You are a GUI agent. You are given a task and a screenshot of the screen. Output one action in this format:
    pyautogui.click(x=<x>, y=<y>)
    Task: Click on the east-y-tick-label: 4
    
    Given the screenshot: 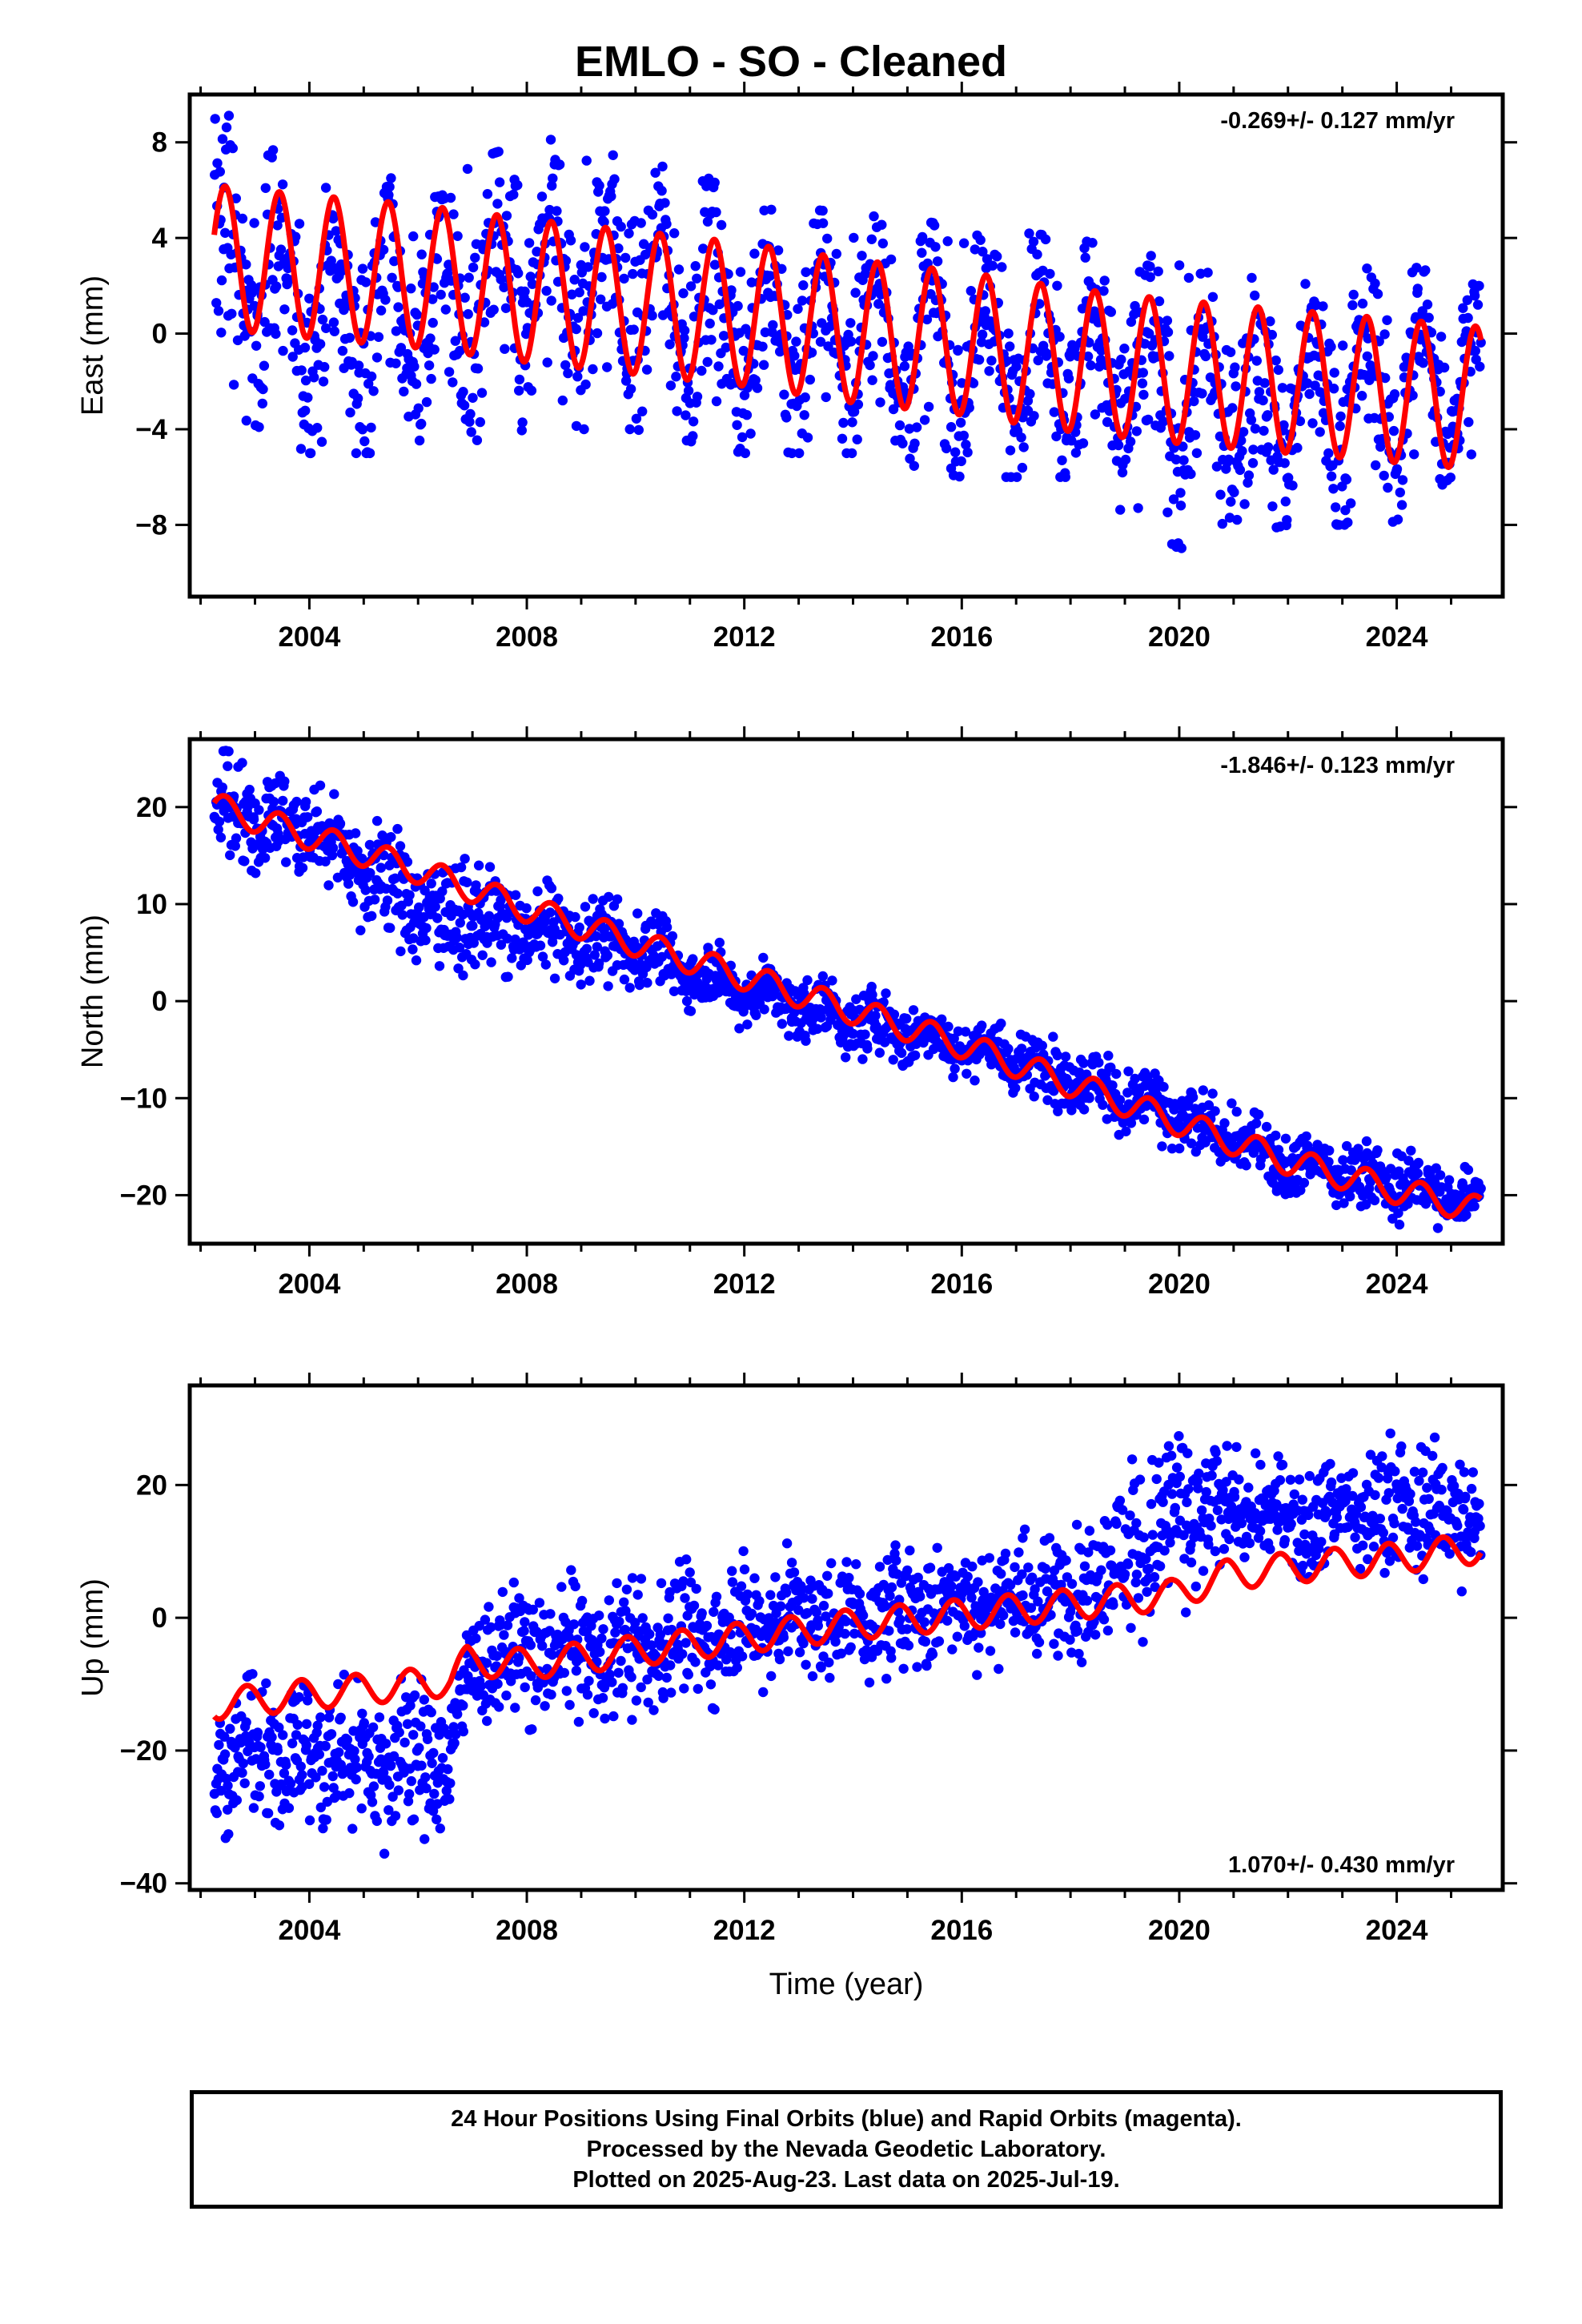 What is the action you would take?
    pyautogui.click(x=160, y=239)
    